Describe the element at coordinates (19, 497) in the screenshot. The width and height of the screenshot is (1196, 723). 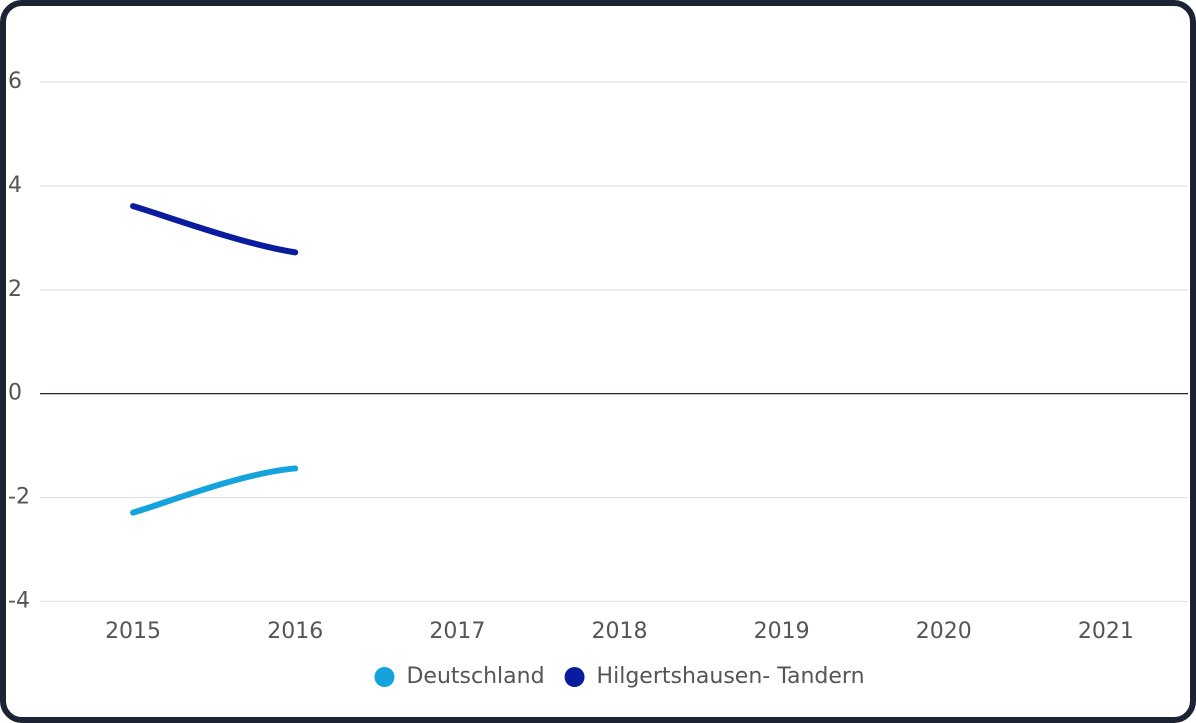
I see `y-tick-label: -2` at that location.